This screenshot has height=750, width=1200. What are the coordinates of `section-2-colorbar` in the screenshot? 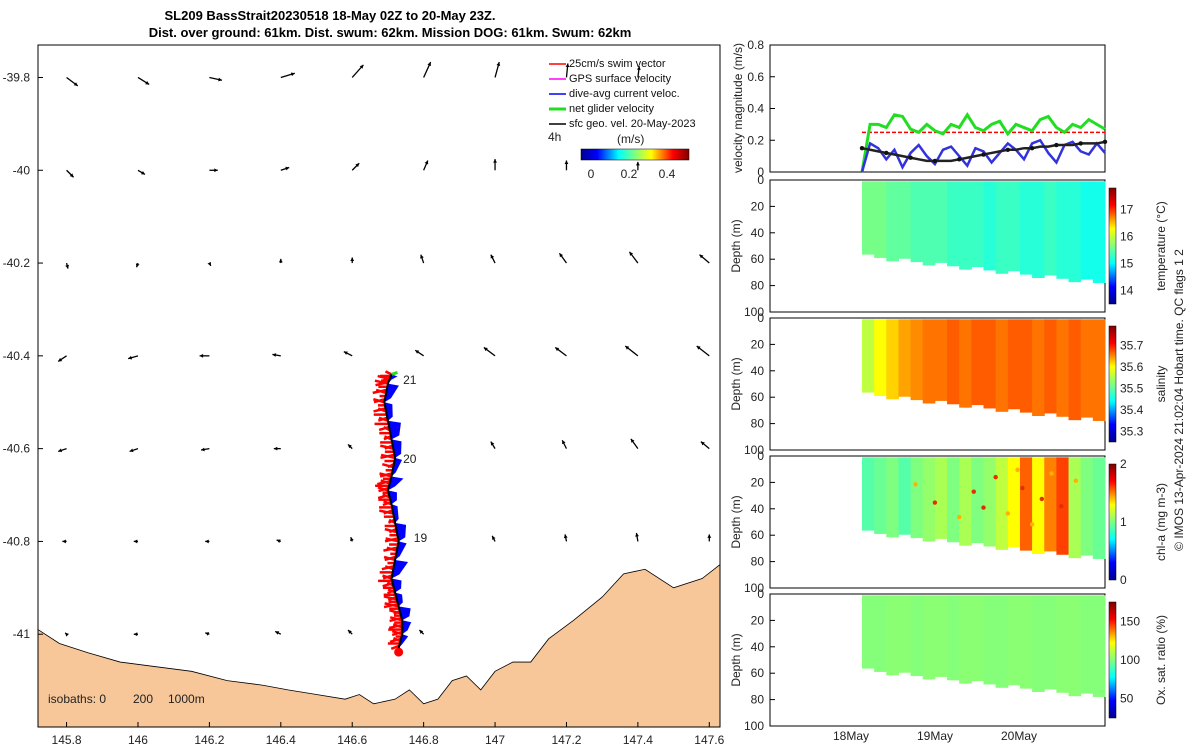 It's located at (1112, 522).